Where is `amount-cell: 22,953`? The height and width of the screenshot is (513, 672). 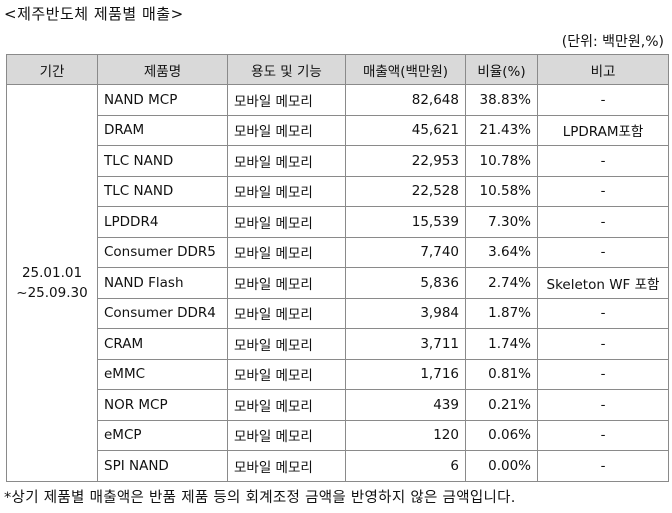 amount-cell: 22,953 is located at coordinates (405, 161).